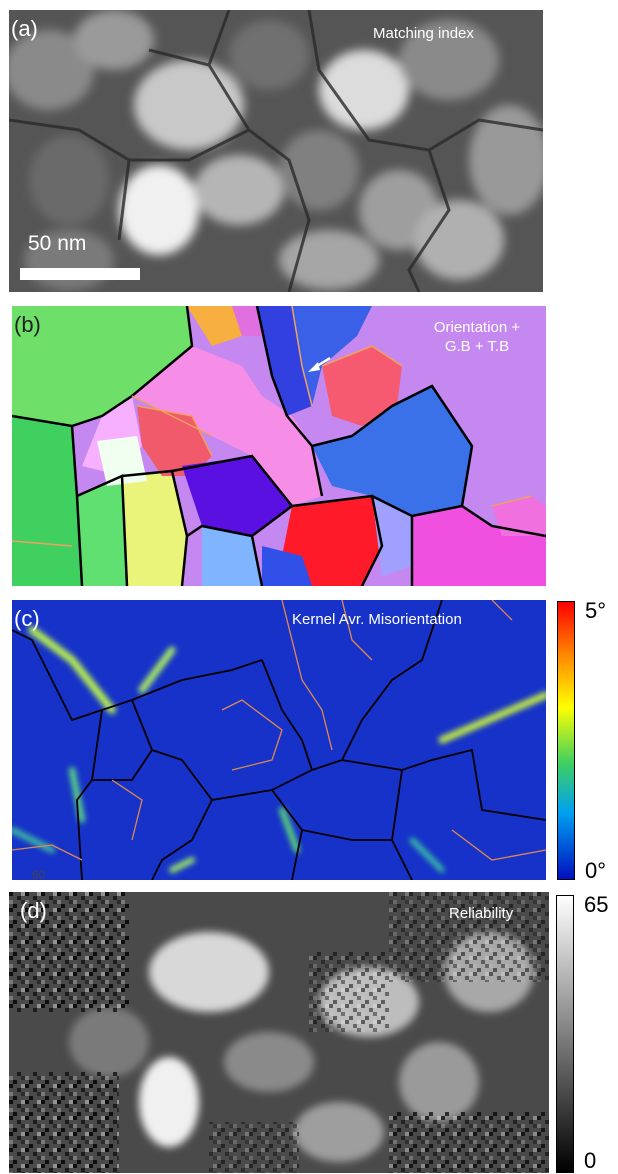  I want to click on kam-colorbar, so click(566, 740).